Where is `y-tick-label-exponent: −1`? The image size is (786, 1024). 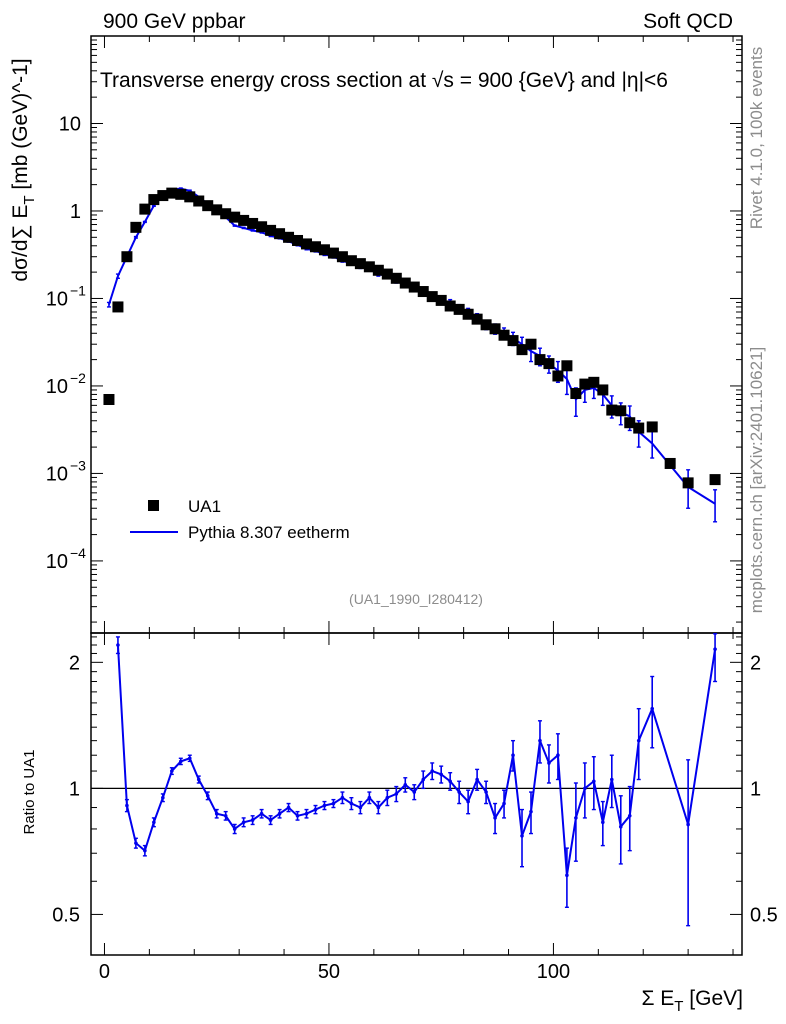
y-tick-label-exponent: −1 is located at coordinates (78, 290).